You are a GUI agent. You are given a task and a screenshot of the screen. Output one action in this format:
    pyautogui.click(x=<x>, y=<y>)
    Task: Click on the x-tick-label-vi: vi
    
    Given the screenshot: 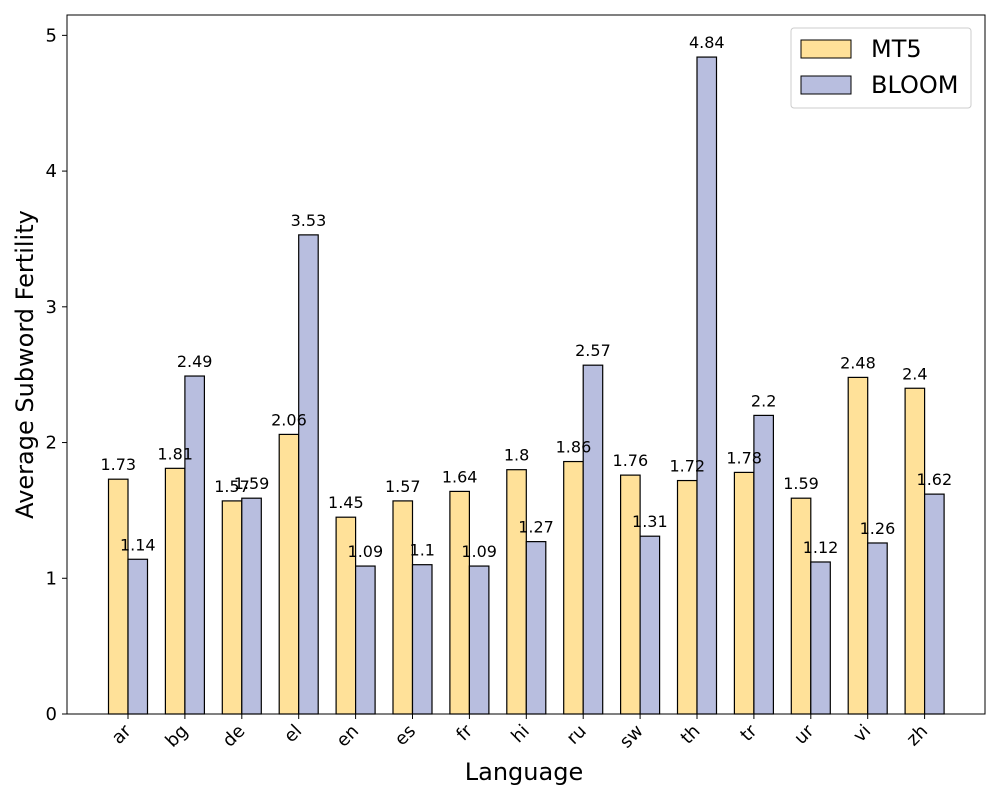 What is the action you would take?
    pyautogui.click(x=862, y=734)
    